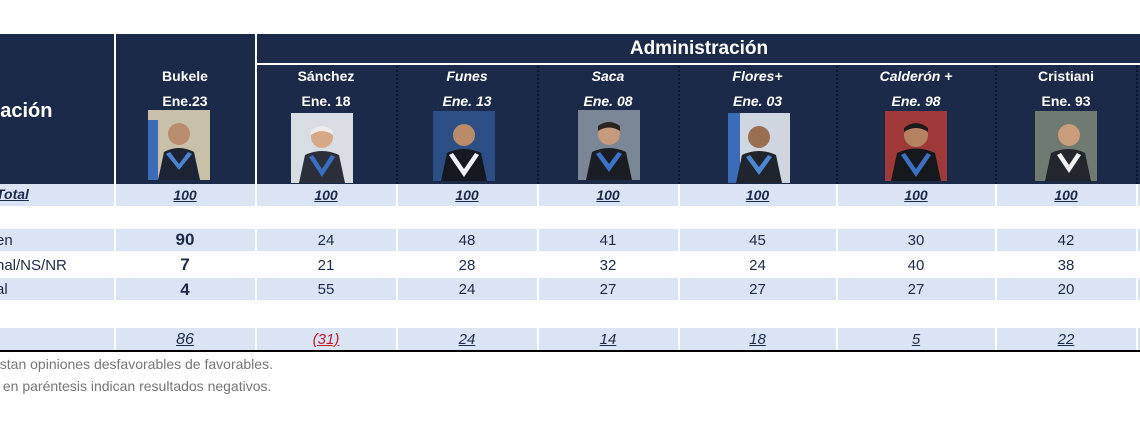 This screenshot has height=421, width=1140. Describe the element at coordinates (757, 240) in the screenshot. I see `table-cell: 45` at that location.